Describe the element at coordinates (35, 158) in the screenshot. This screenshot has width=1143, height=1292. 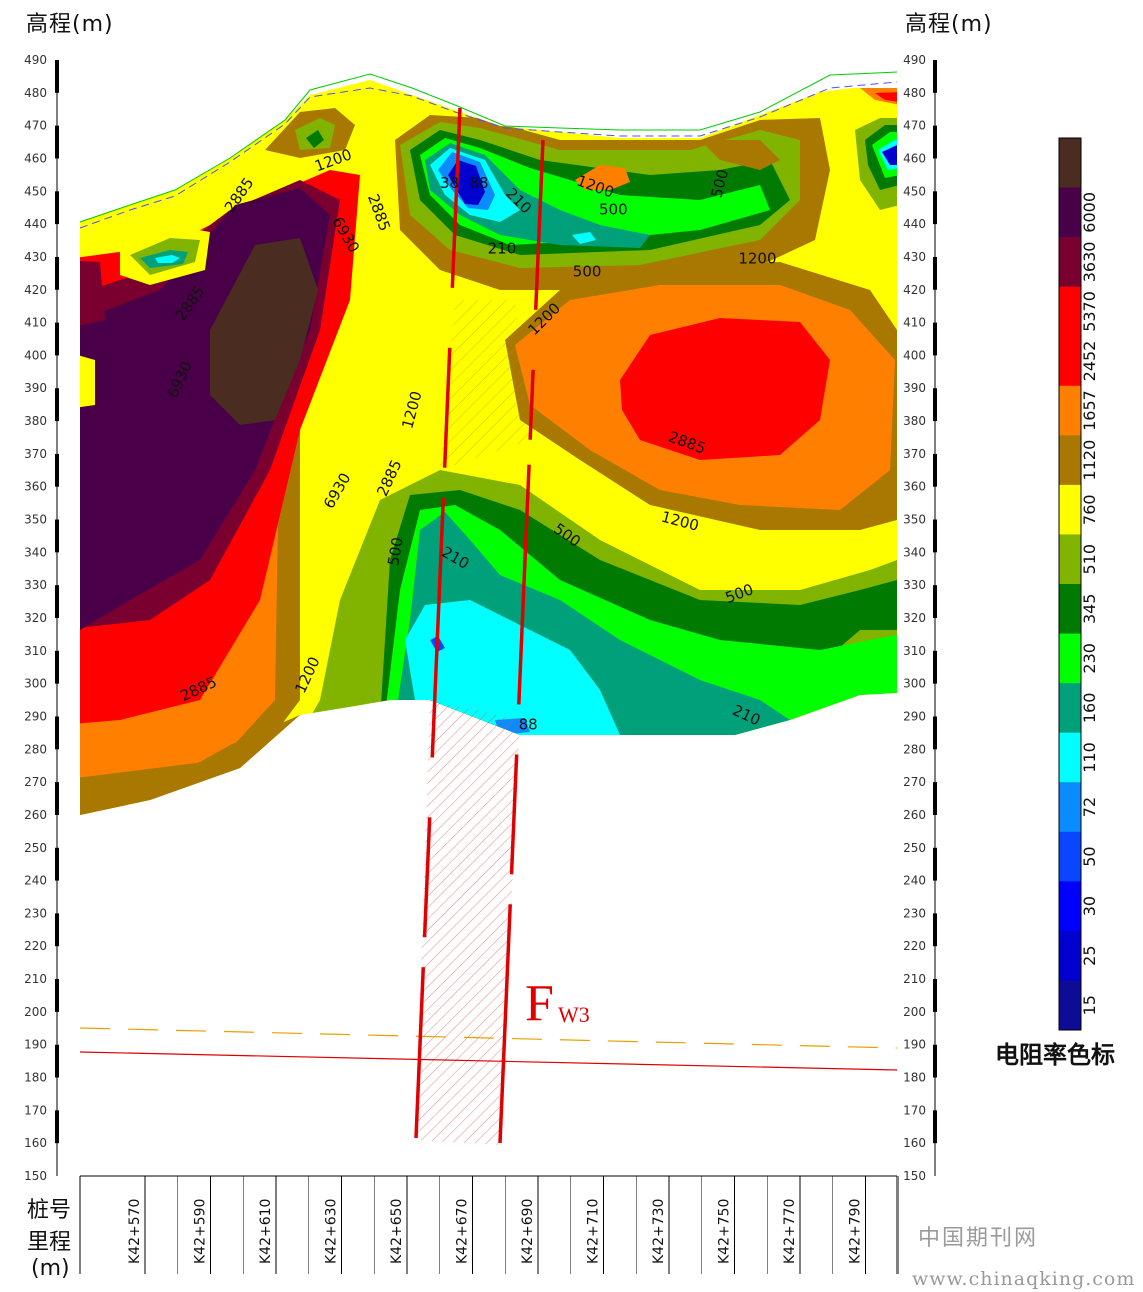
I see `left-tick-label: 460` at that location.